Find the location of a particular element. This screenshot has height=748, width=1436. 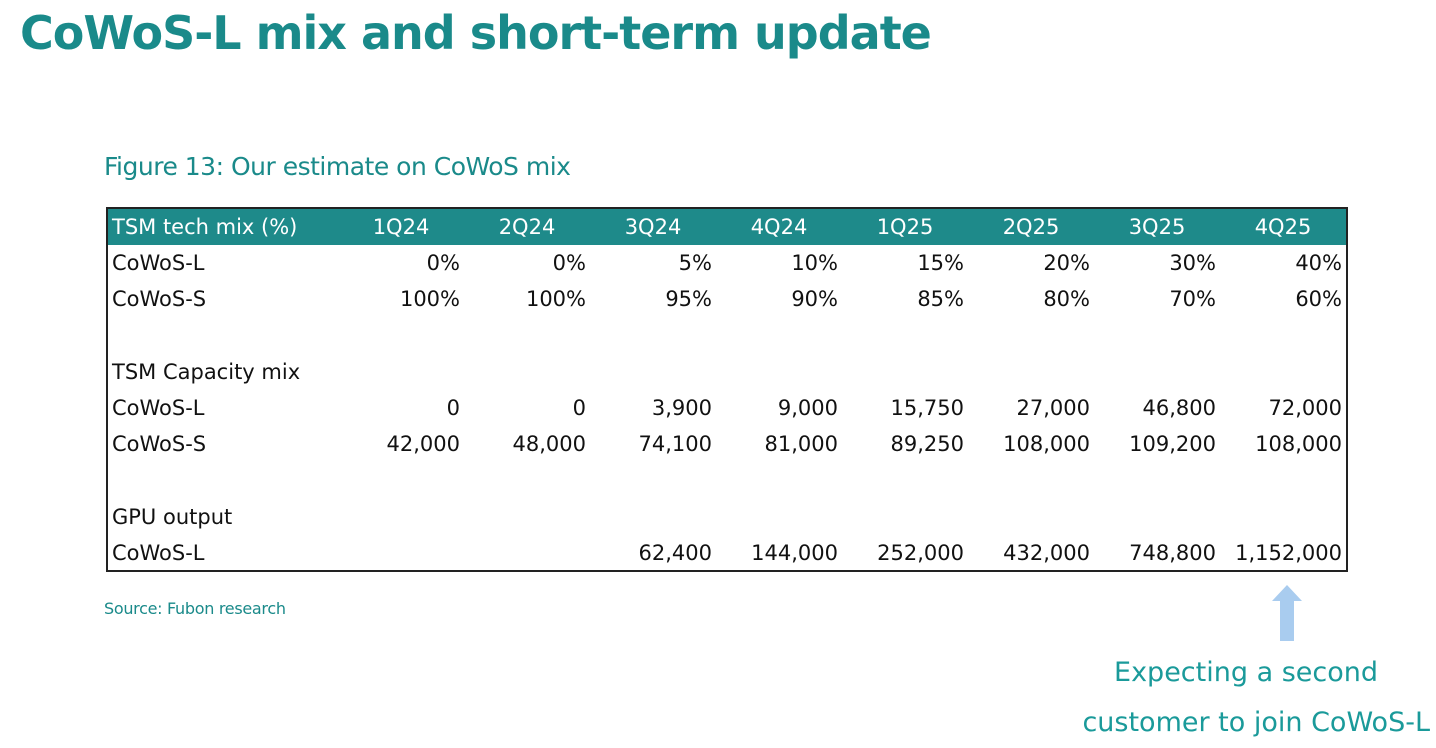

header-quarter: 3Q24 is located at coordinates (653, 227).